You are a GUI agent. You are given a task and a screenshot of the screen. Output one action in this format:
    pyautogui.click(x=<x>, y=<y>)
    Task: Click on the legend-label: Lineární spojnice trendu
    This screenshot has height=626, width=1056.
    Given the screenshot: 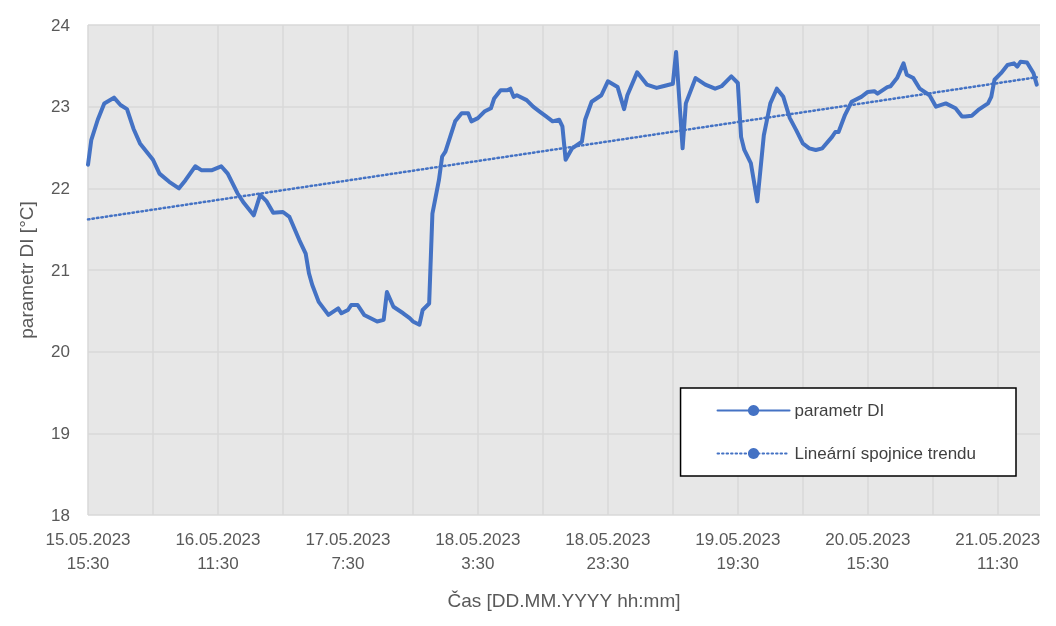 What is the action you would take?
    pyautogui.click(x=885, y=453)
    